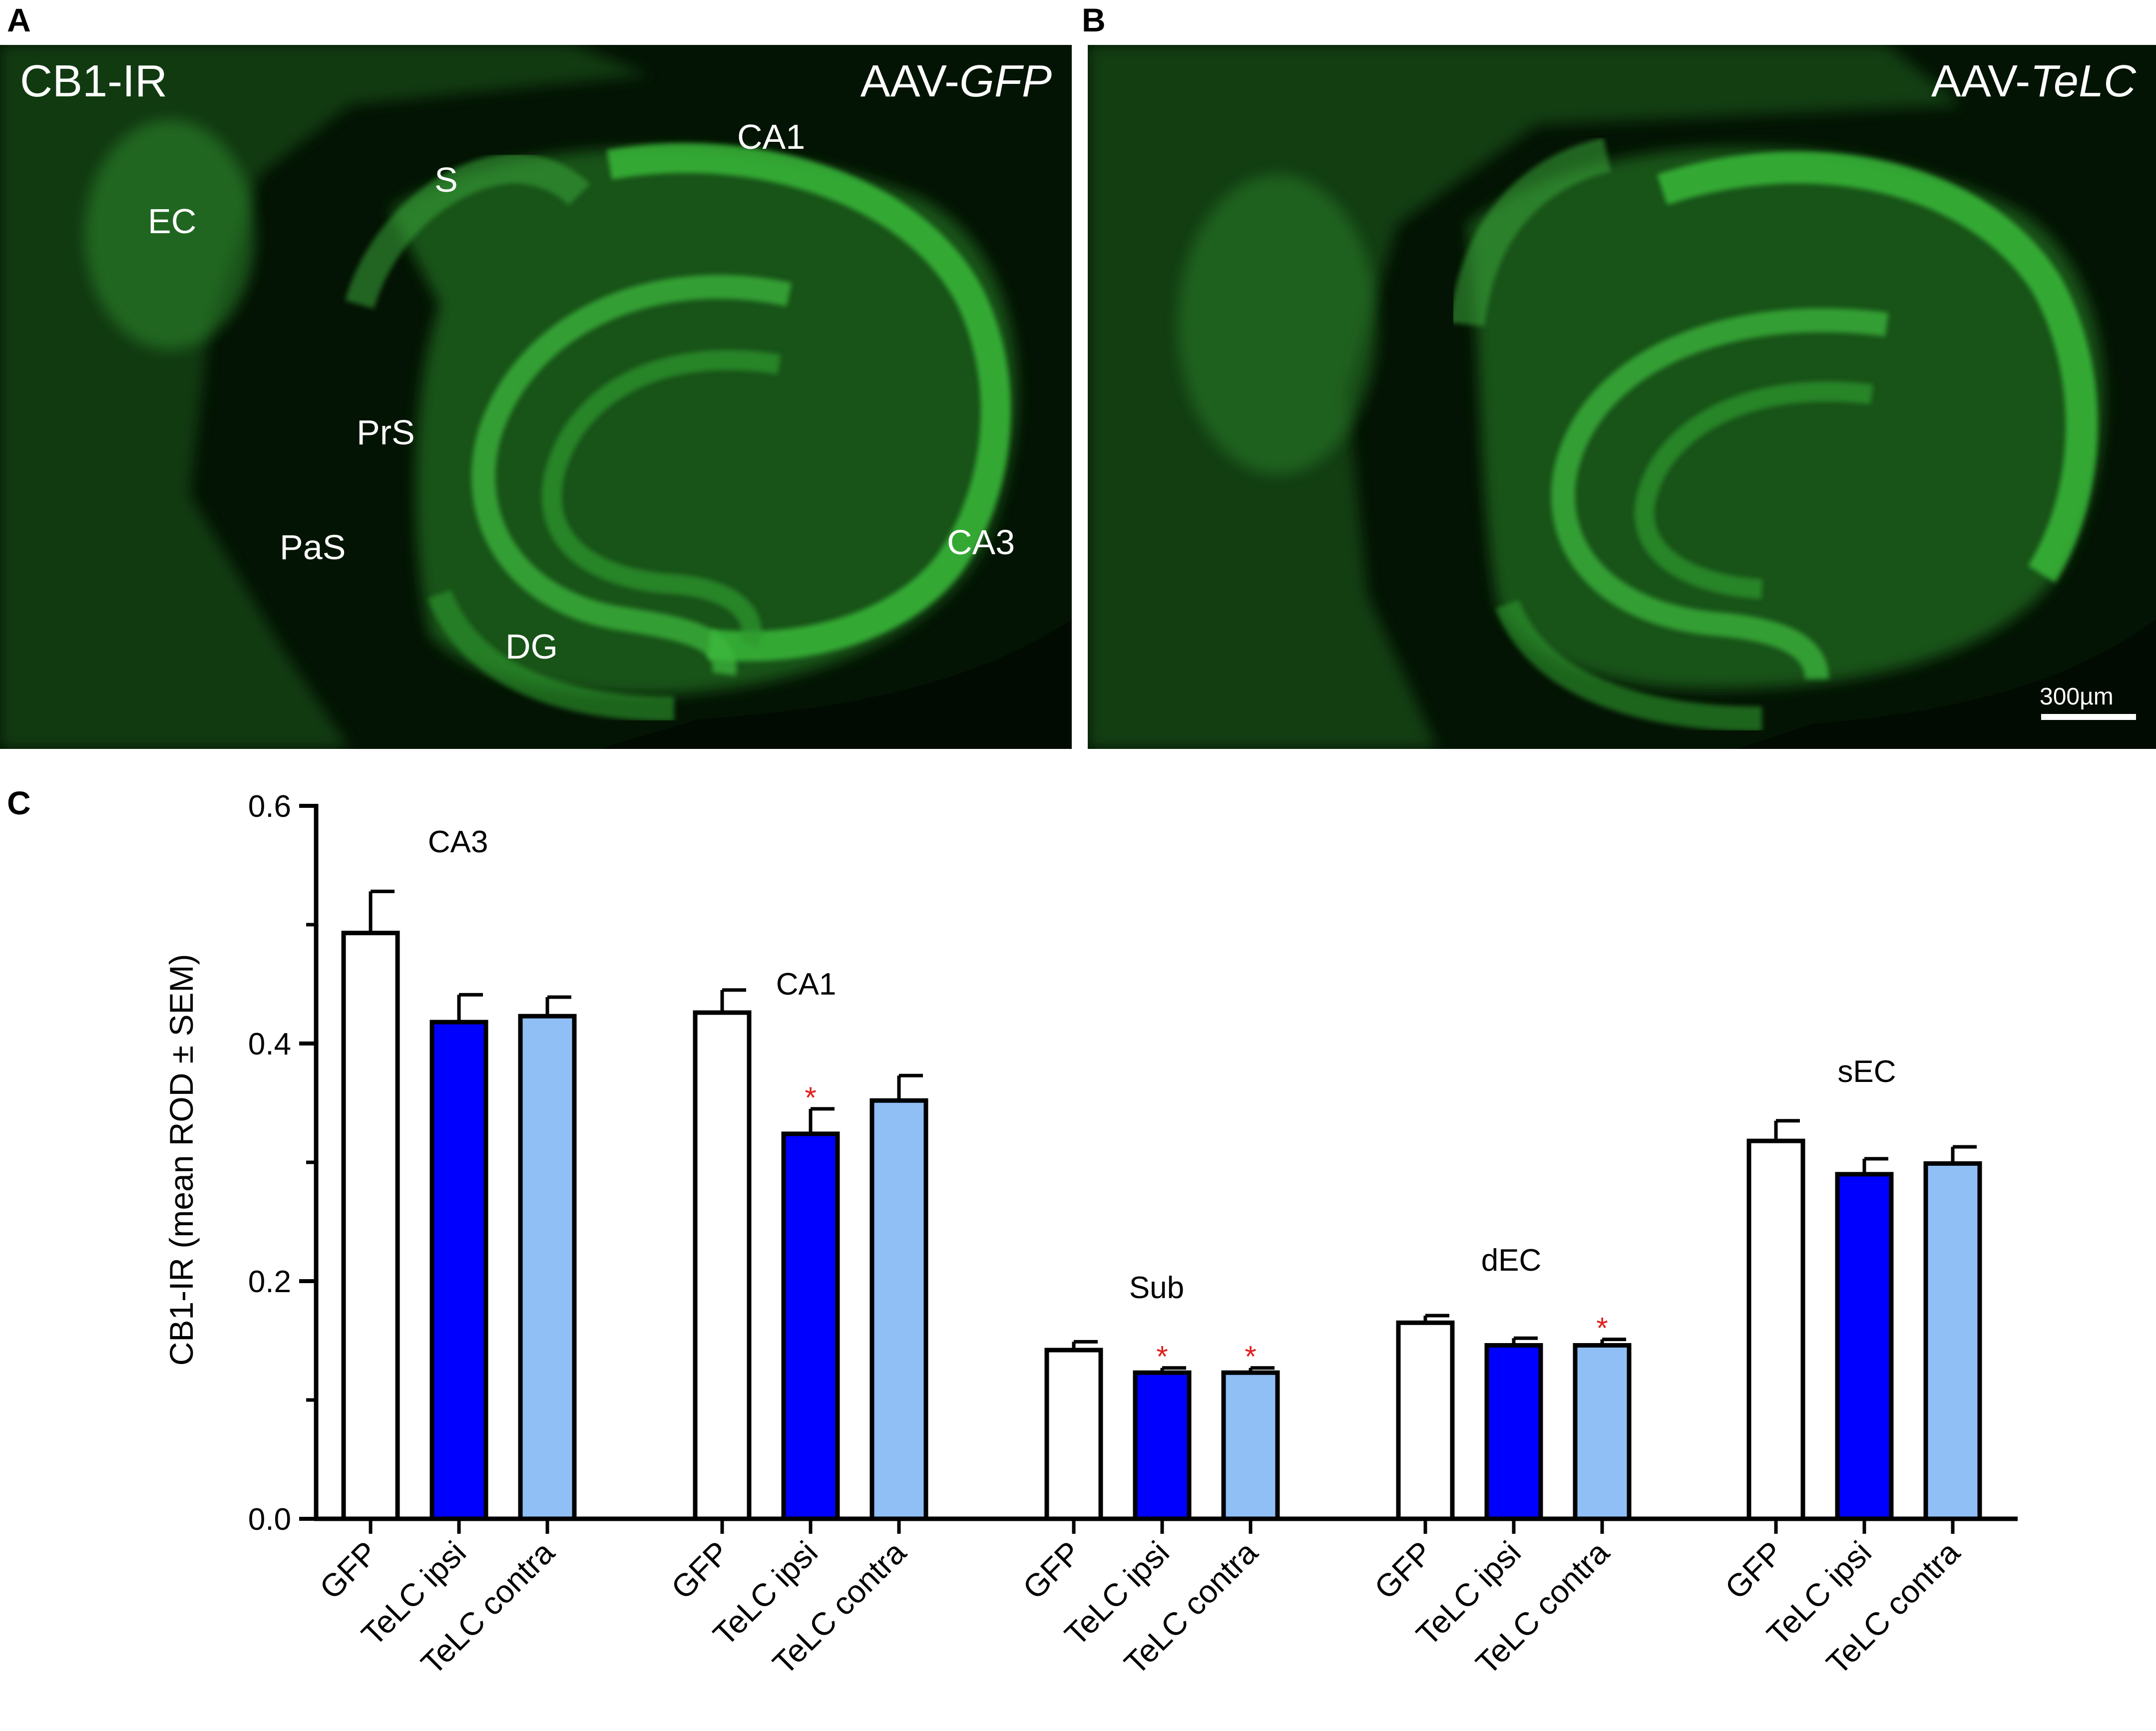 This screenshot has height=1731, width=2156. What do you see at coordinates (1425, 1420) in the screenshot?
I see `bar-dec-gfp` at bounding box center [1425, 1420].